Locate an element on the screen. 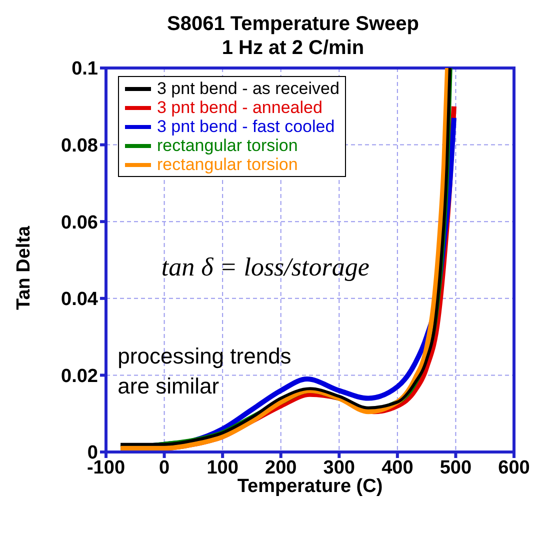 The width and height of the screenshot is (542, 545). annotation: tan δ = loss/storage is located at coordinates (265, 267).